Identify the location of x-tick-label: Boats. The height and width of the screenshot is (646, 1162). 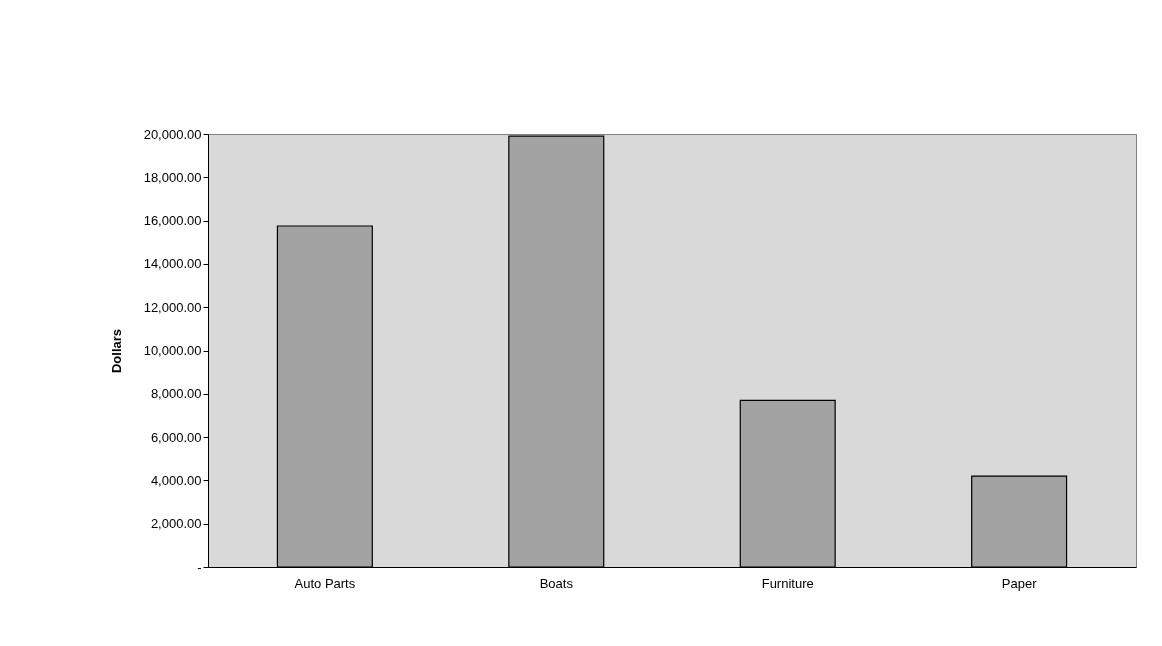
(556, 583).